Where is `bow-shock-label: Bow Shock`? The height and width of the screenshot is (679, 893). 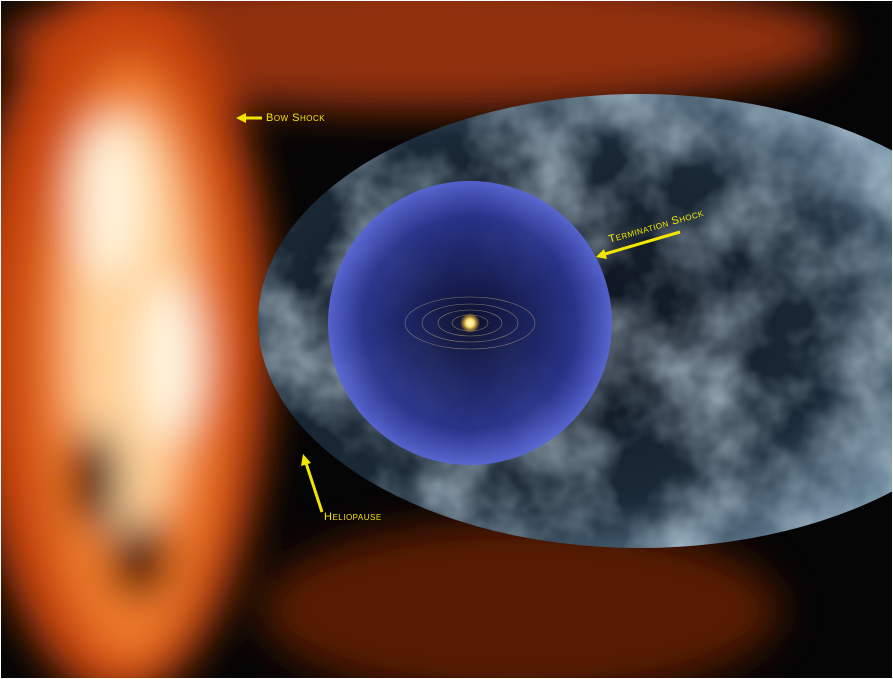
bow-shock-label: Bow Shock is located at coordinates (295, 118).